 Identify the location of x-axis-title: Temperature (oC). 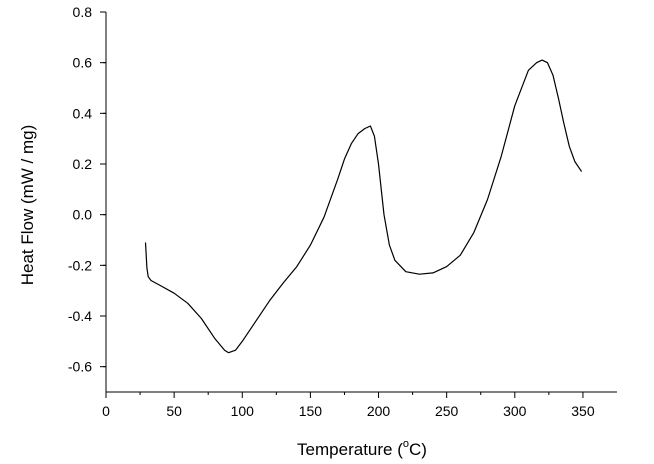
(362, 448).